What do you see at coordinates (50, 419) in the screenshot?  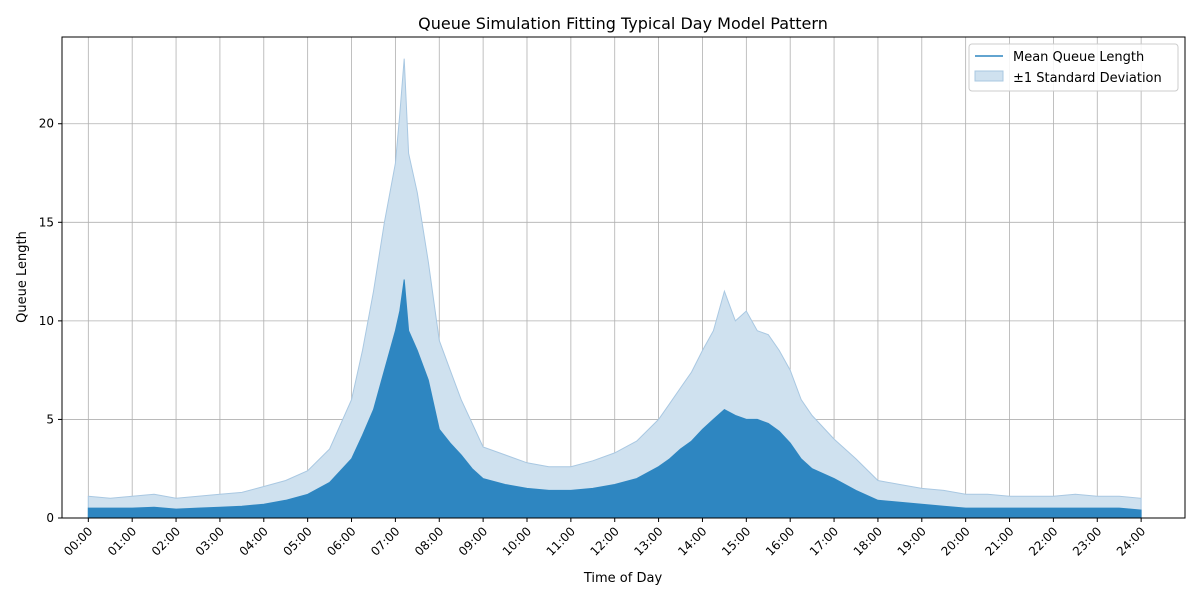 I see `y-tick-label: 5` at bounding box center [50, 419].